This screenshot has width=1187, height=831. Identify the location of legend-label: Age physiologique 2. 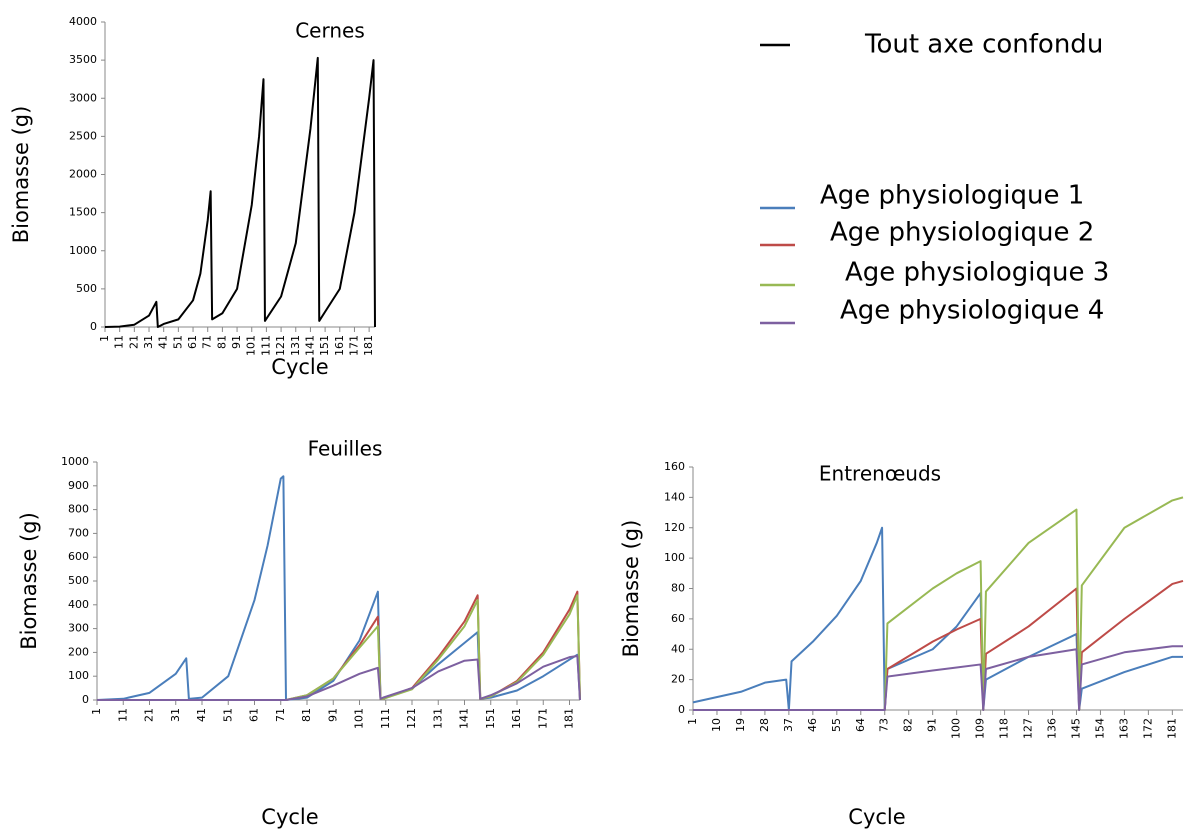
(962, 233).